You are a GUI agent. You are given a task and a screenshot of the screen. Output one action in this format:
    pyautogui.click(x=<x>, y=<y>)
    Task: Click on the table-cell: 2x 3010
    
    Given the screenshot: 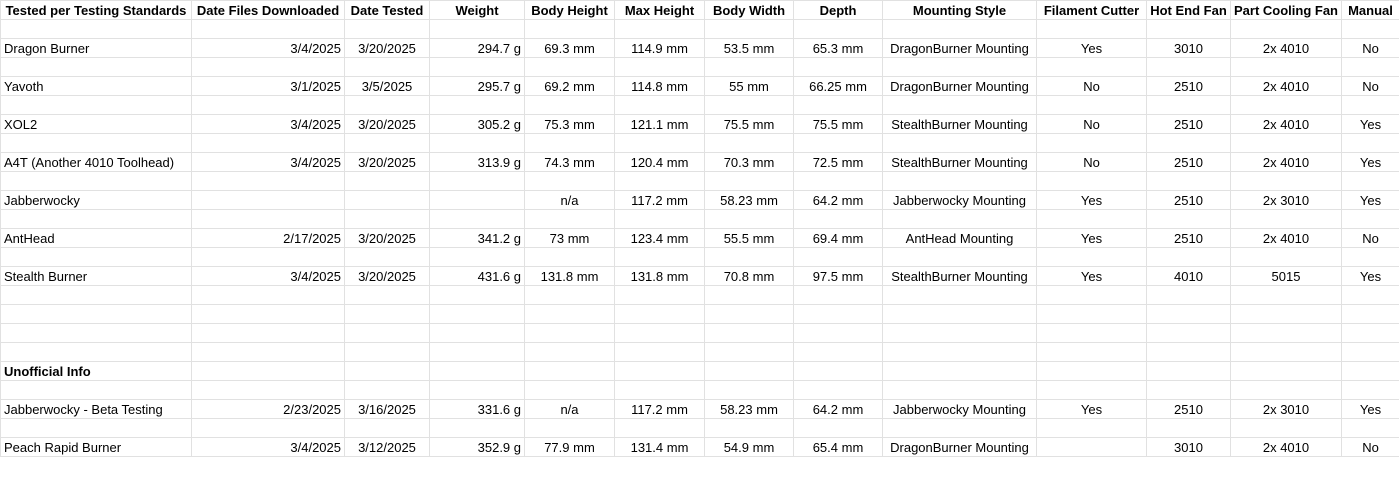 What is the action you would take?
    pyautogui.click(x=1286, y=200)
    